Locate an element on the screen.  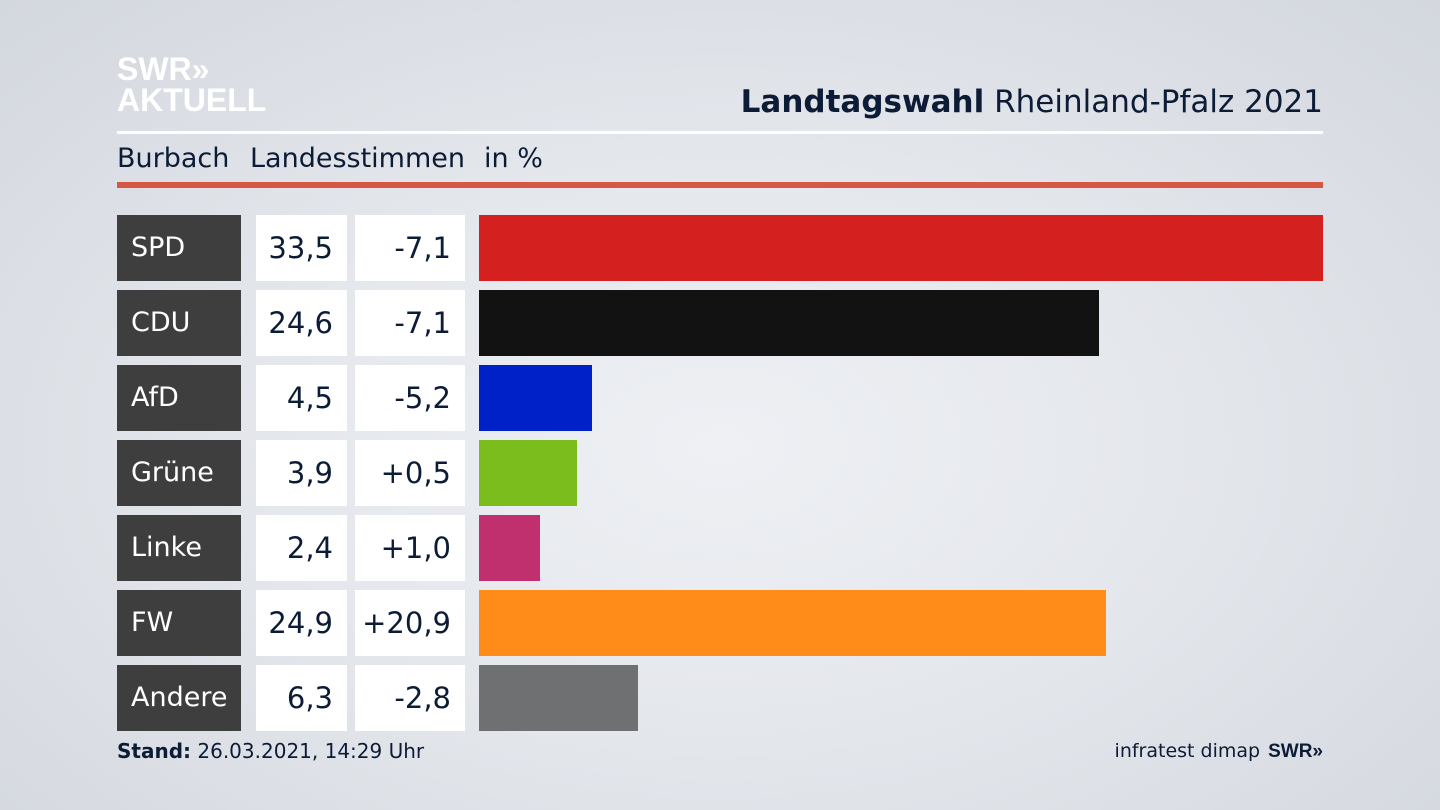
vote-type-label: Landesstimmen is located at coordinates (357, 158).